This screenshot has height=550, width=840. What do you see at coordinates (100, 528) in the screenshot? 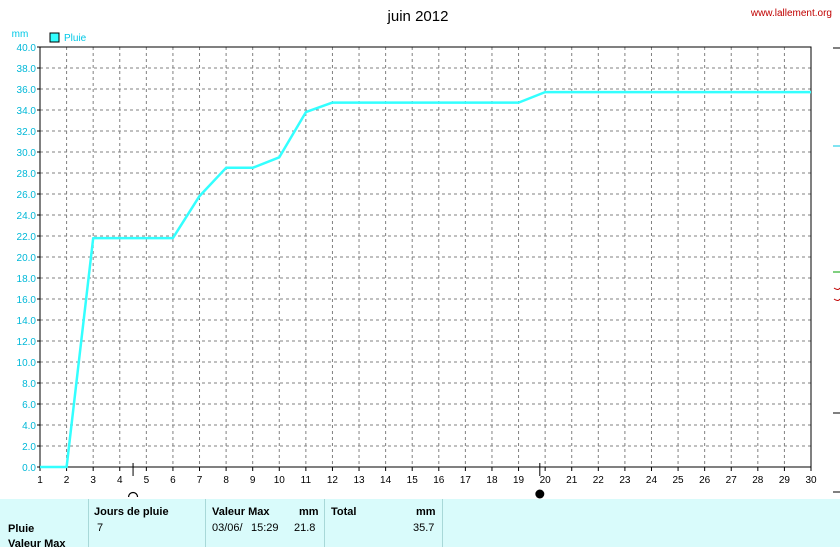
I see `jours-value: 7` at bounding box center [100, 528].